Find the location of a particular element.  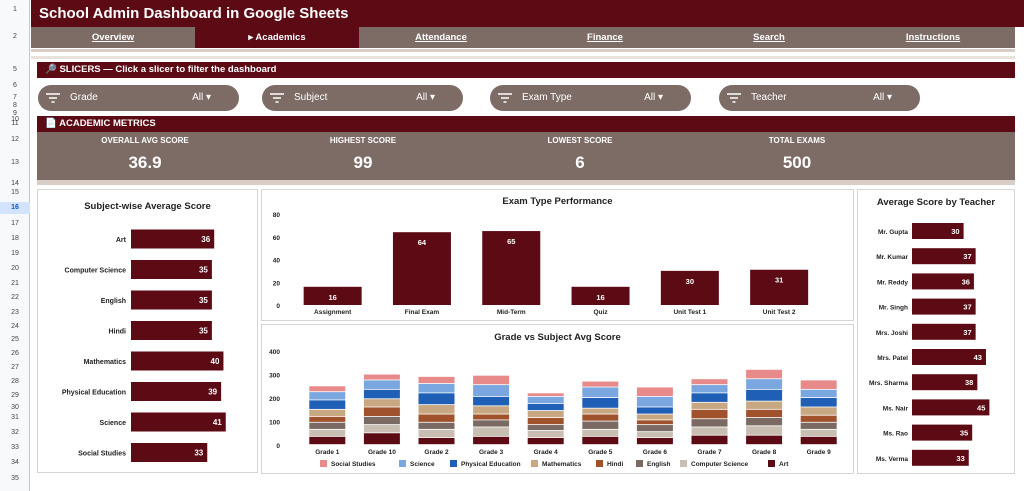

y-tick-label: Art is located at coordinates (121, 240).